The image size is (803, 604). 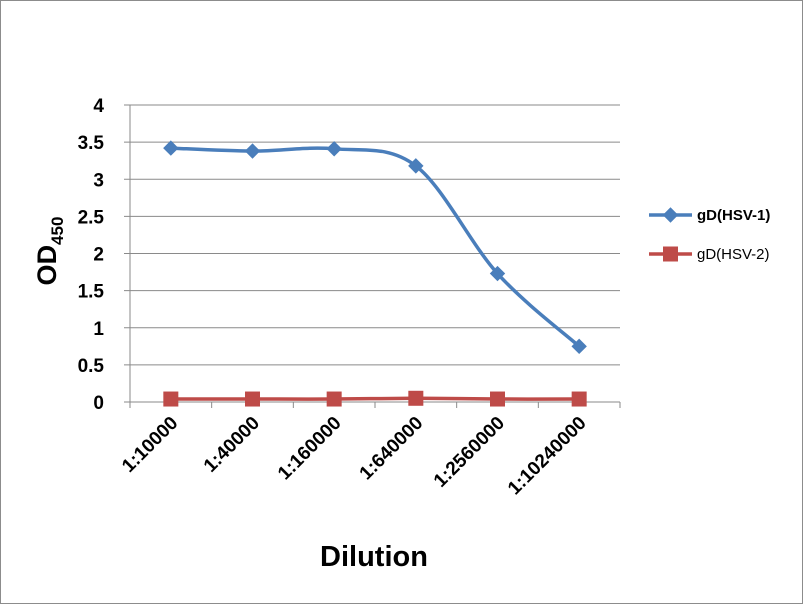 What do you see at coordinates (733, 254) in the screenshot?
I see `legend-label: gD(HSV-2)` at bounding box center [733, 254].